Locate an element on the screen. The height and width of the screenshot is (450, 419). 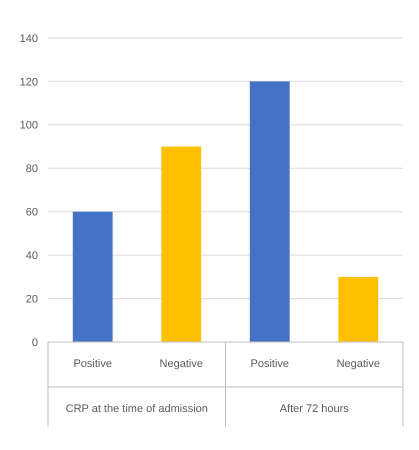
y-tick-label: 80 is located at coordinates (32, 169).